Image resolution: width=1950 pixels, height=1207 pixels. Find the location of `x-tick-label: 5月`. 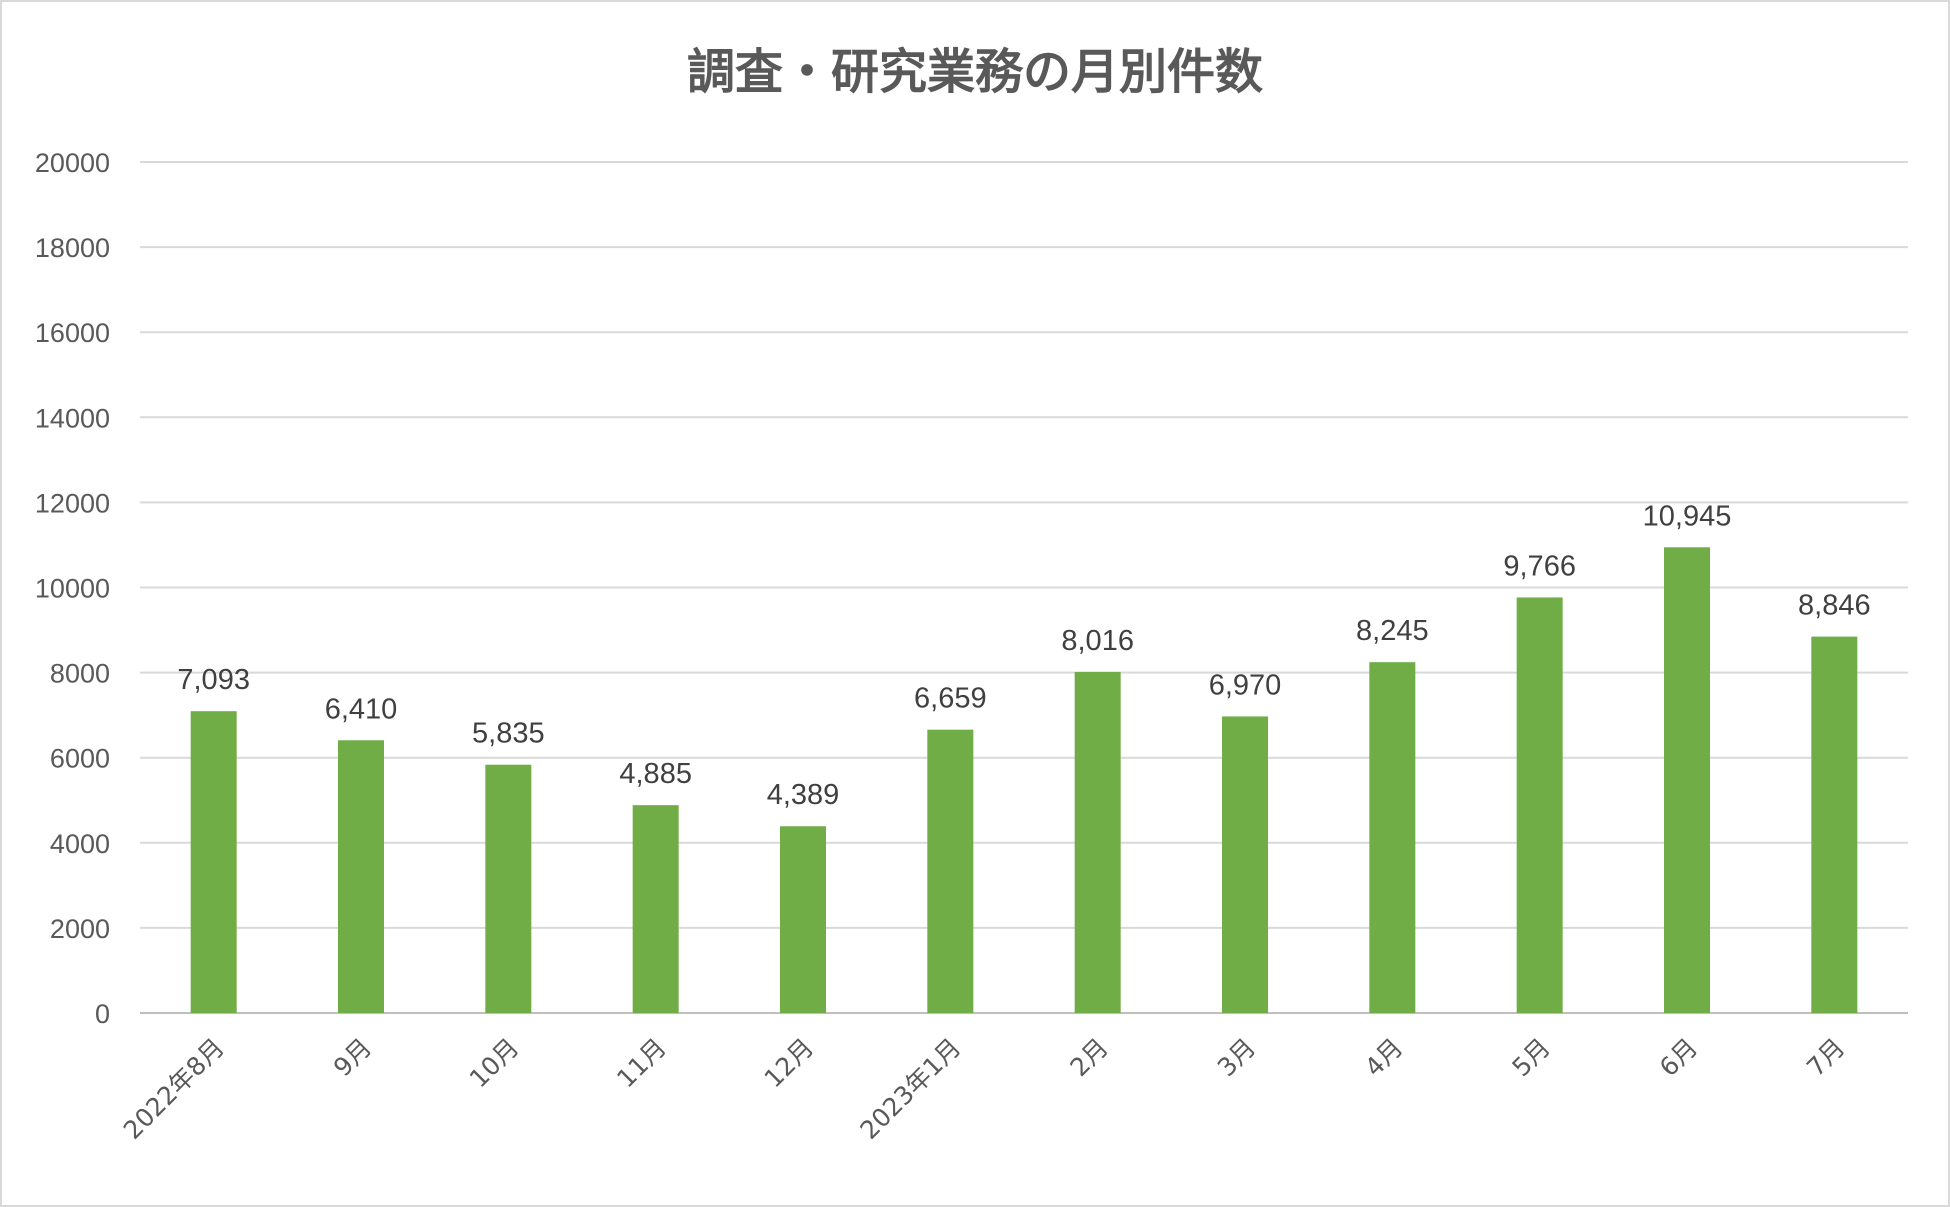

x-tick-label: 5月 is located at coordinates (1530, 1057).